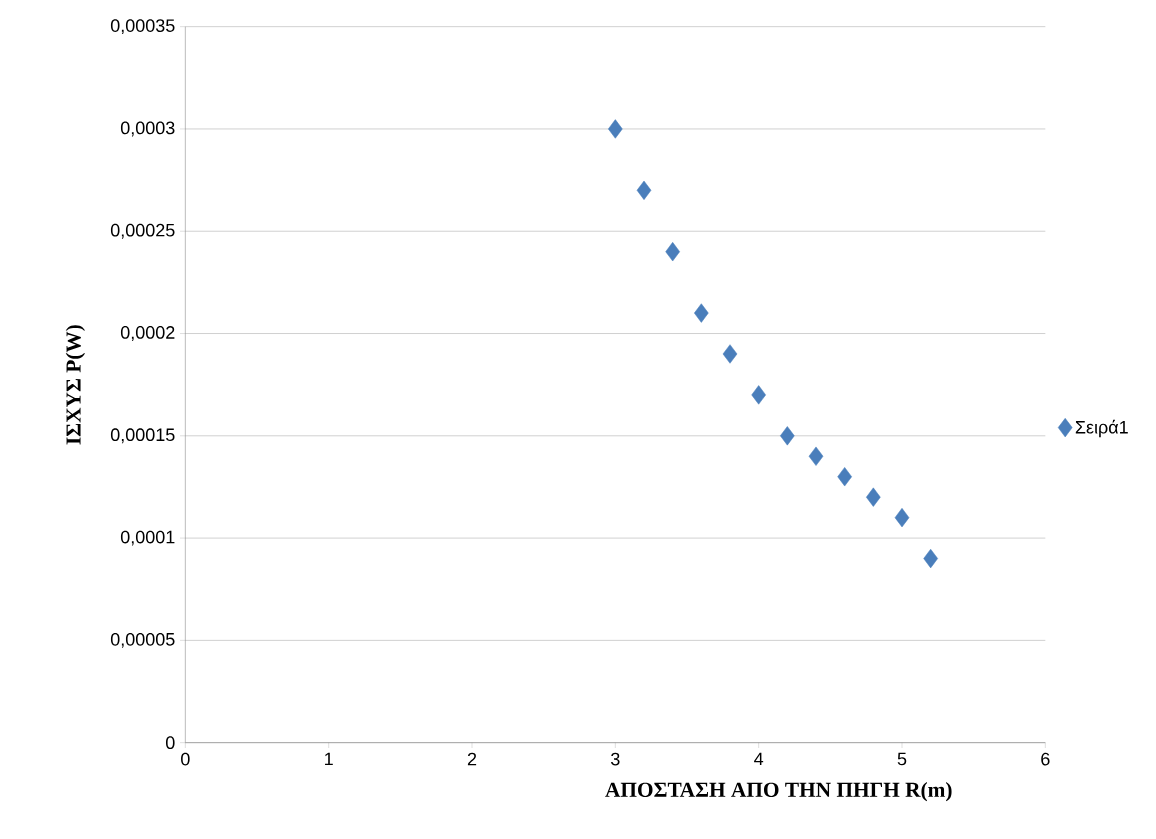 This screenshot has width=1156, height=839. What do you see at coordinates (147, 129) in the screenshot?
I see `y-tick-label: 0,0003` at bounding box center [147, 129].